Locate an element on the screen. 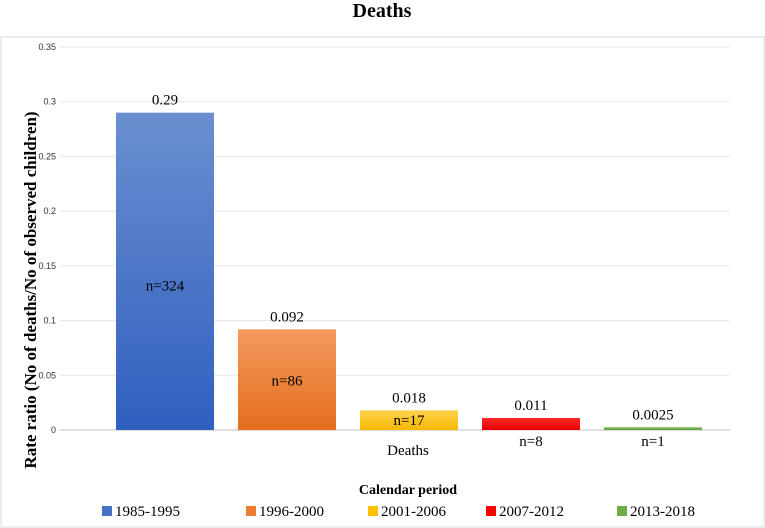 The height and width of the screenshot is (528, 765). bar-1985-1995 is located at coordinates (165, 271).